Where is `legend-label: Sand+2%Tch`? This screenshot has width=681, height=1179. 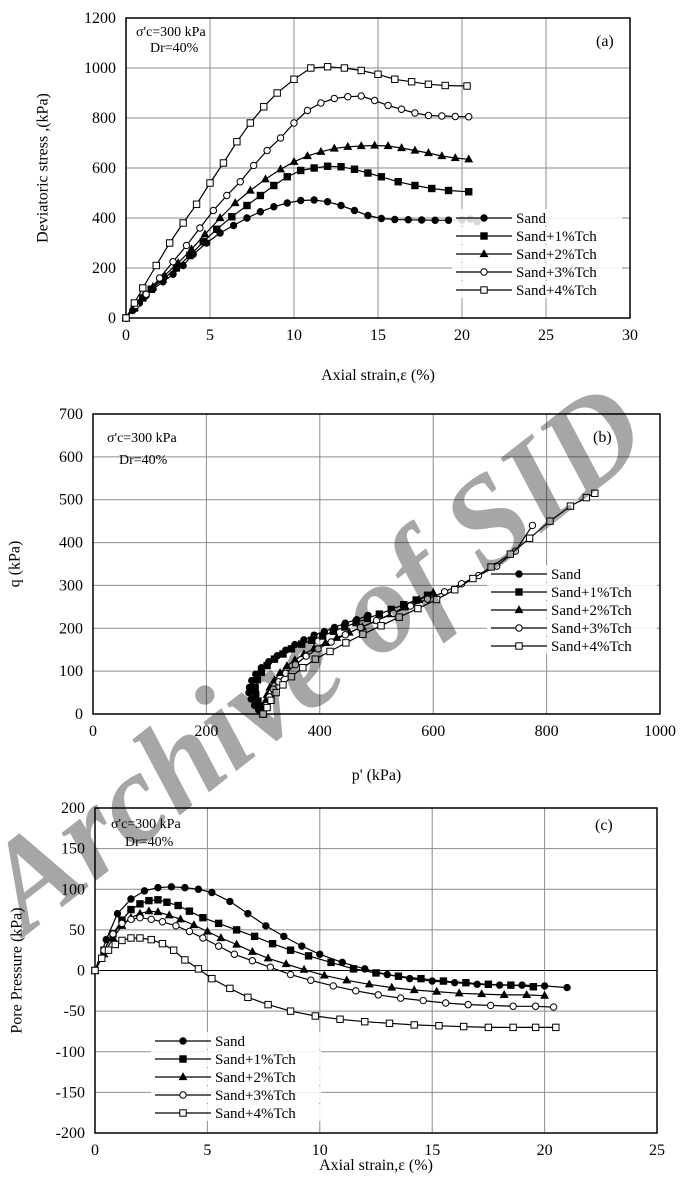 legend-label: Sand+2%Tch is located at coordinates (255, 1078).